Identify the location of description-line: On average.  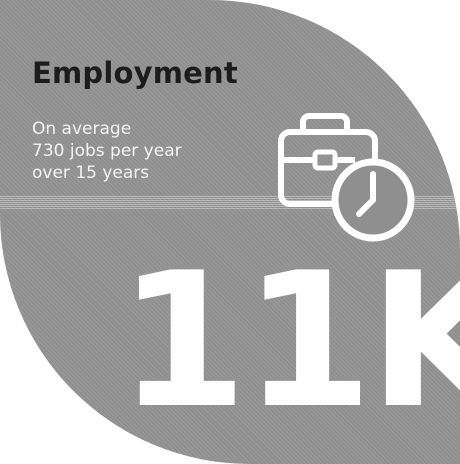
(82, 129).